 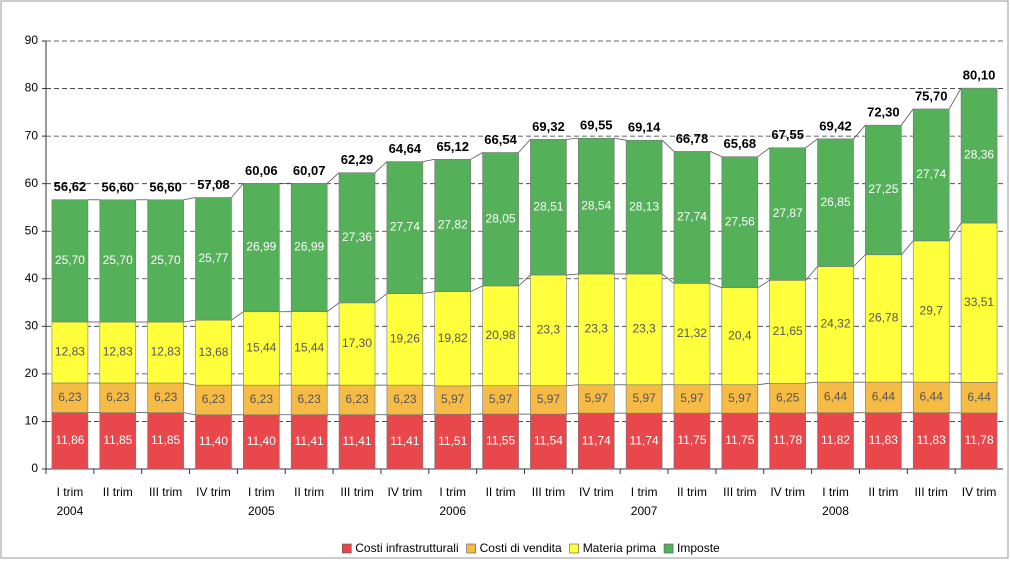 What do you see at coordinates (117, 440) in the screenshot?
I see `value-label: 11,85` at bounding box center [117, 440].